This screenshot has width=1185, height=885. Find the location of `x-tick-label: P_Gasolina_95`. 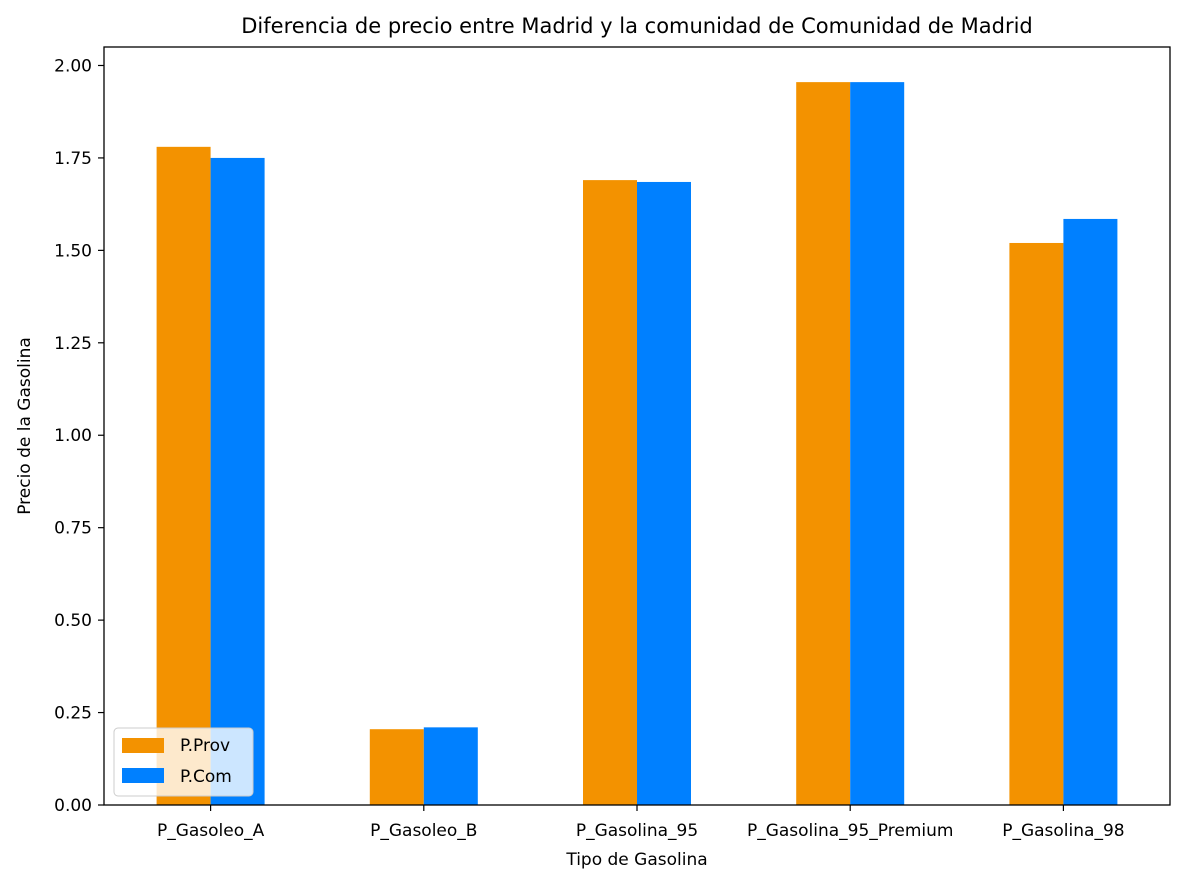

x-tick-label: P_Gasolina_95 is located at coordinates (637, 831).